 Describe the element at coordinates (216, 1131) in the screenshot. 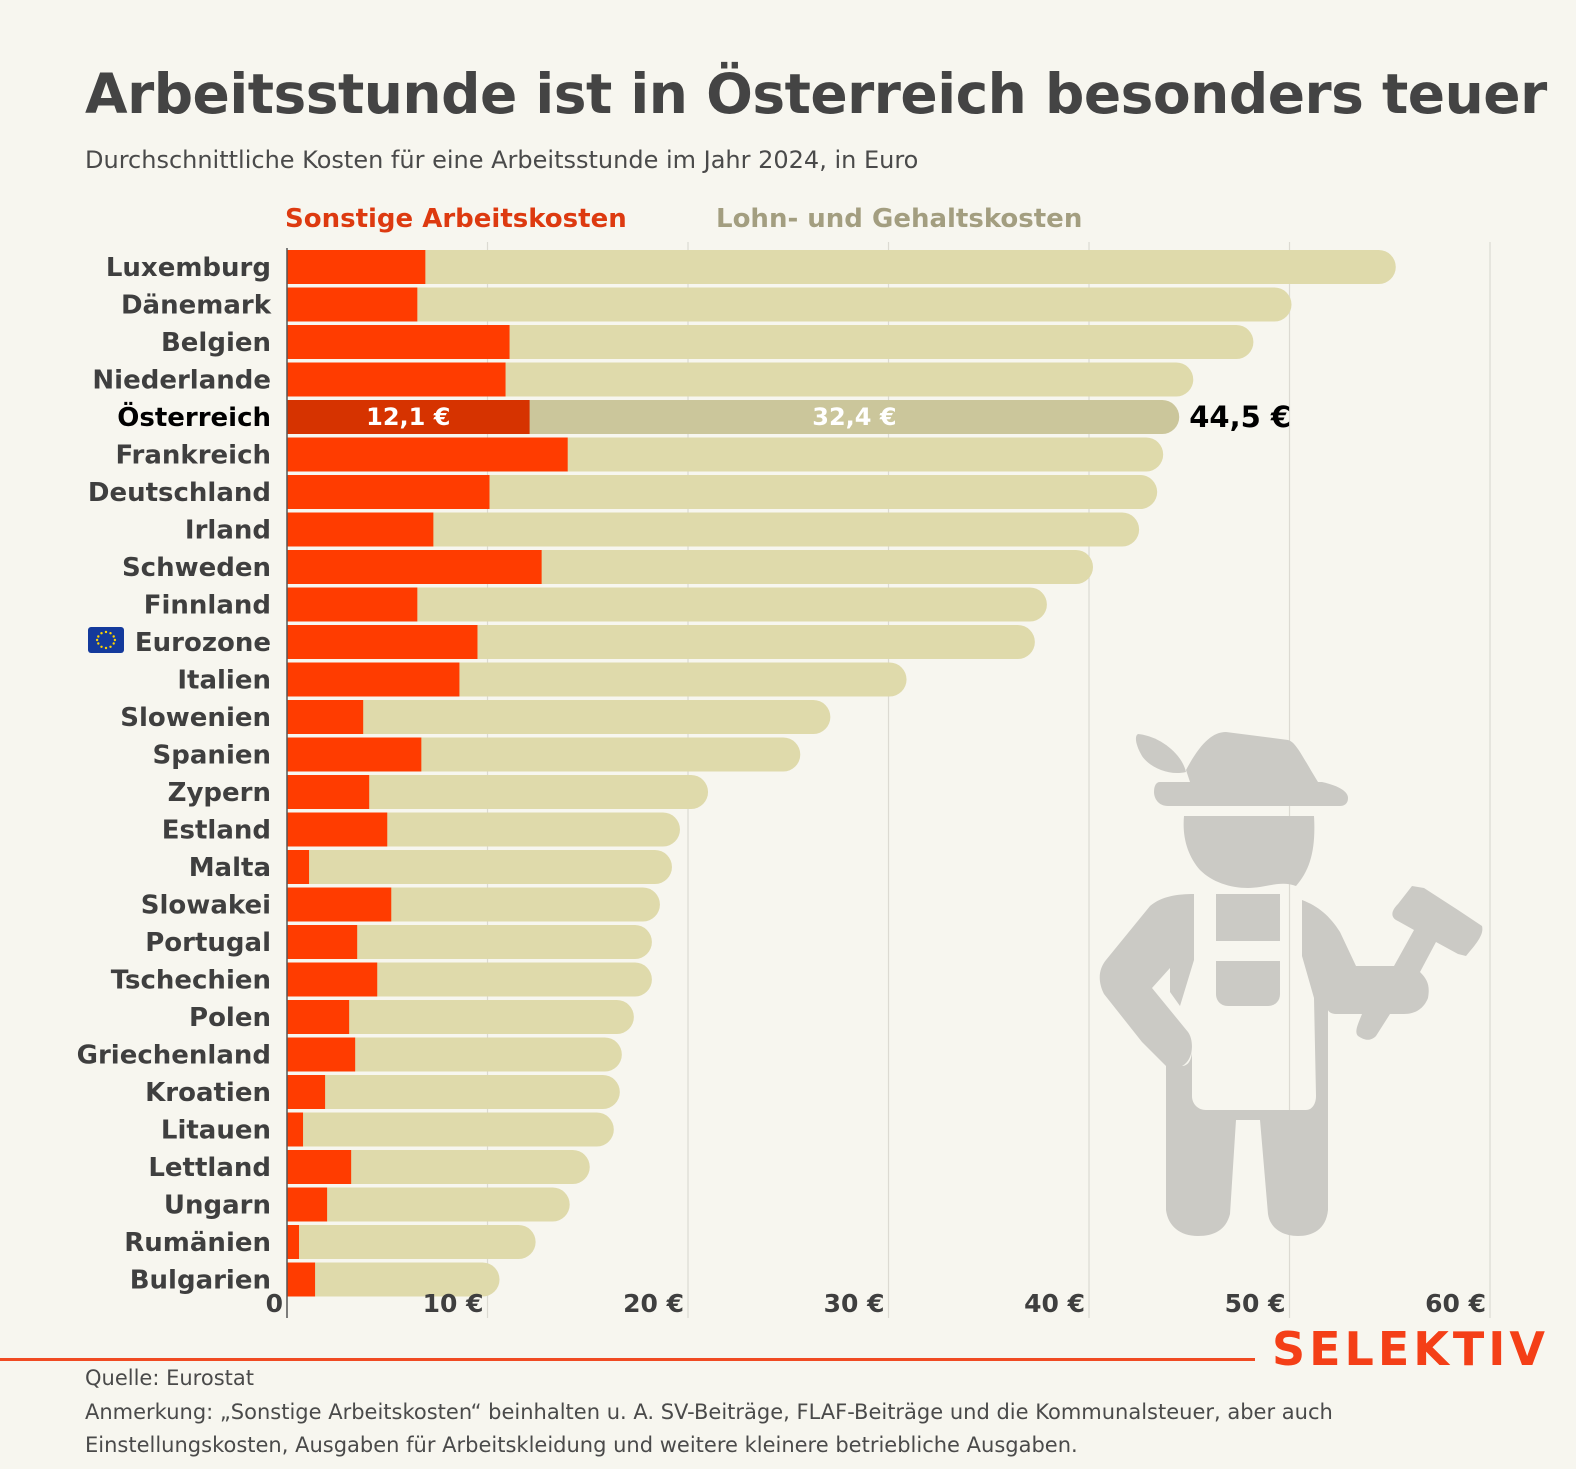

I see `category-label: Litauen` at that location.